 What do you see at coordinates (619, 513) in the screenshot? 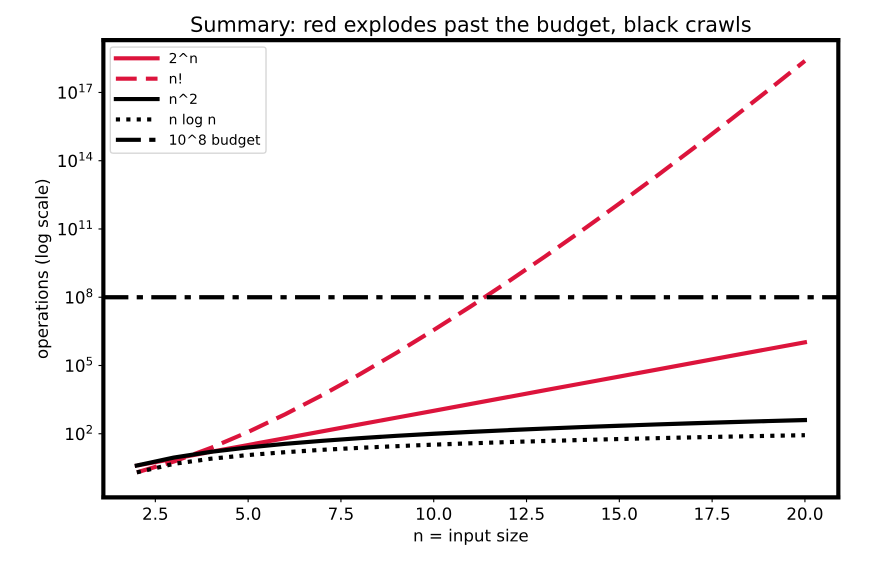
I see `x-tick-label: 15.0` at bounding box center [619, 513].